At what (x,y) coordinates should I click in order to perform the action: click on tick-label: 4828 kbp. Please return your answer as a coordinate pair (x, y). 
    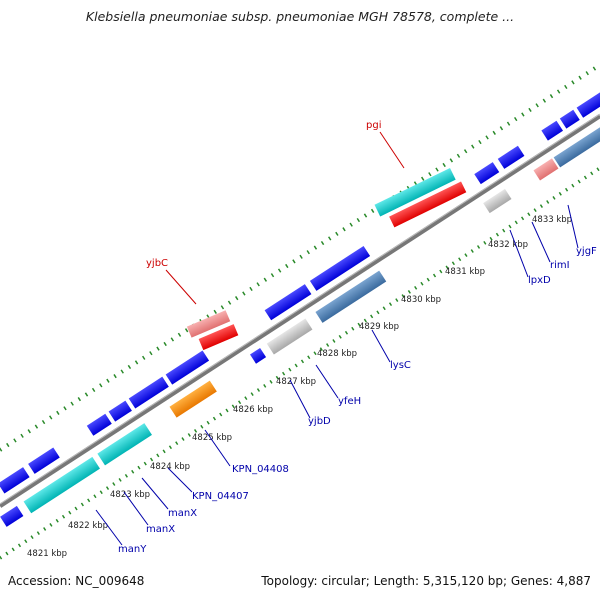
    Looking at the image, I should click on (337, 354).